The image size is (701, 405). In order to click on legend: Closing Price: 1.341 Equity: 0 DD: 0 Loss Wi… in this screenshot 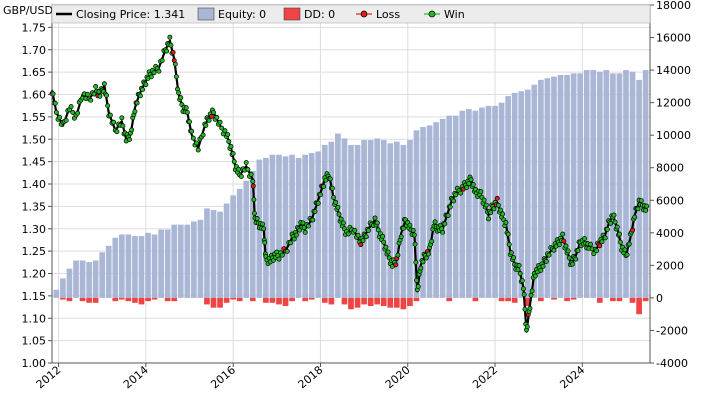, I will do `click(351, 14)`.